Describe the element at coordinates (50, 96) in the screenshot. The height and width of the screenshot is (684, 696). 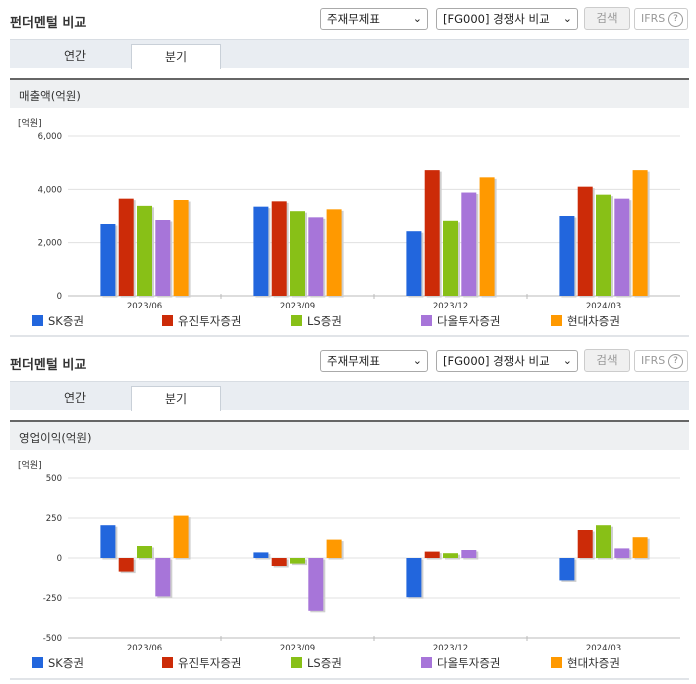
I see `chart-title: 매출액(억원)` at that location.